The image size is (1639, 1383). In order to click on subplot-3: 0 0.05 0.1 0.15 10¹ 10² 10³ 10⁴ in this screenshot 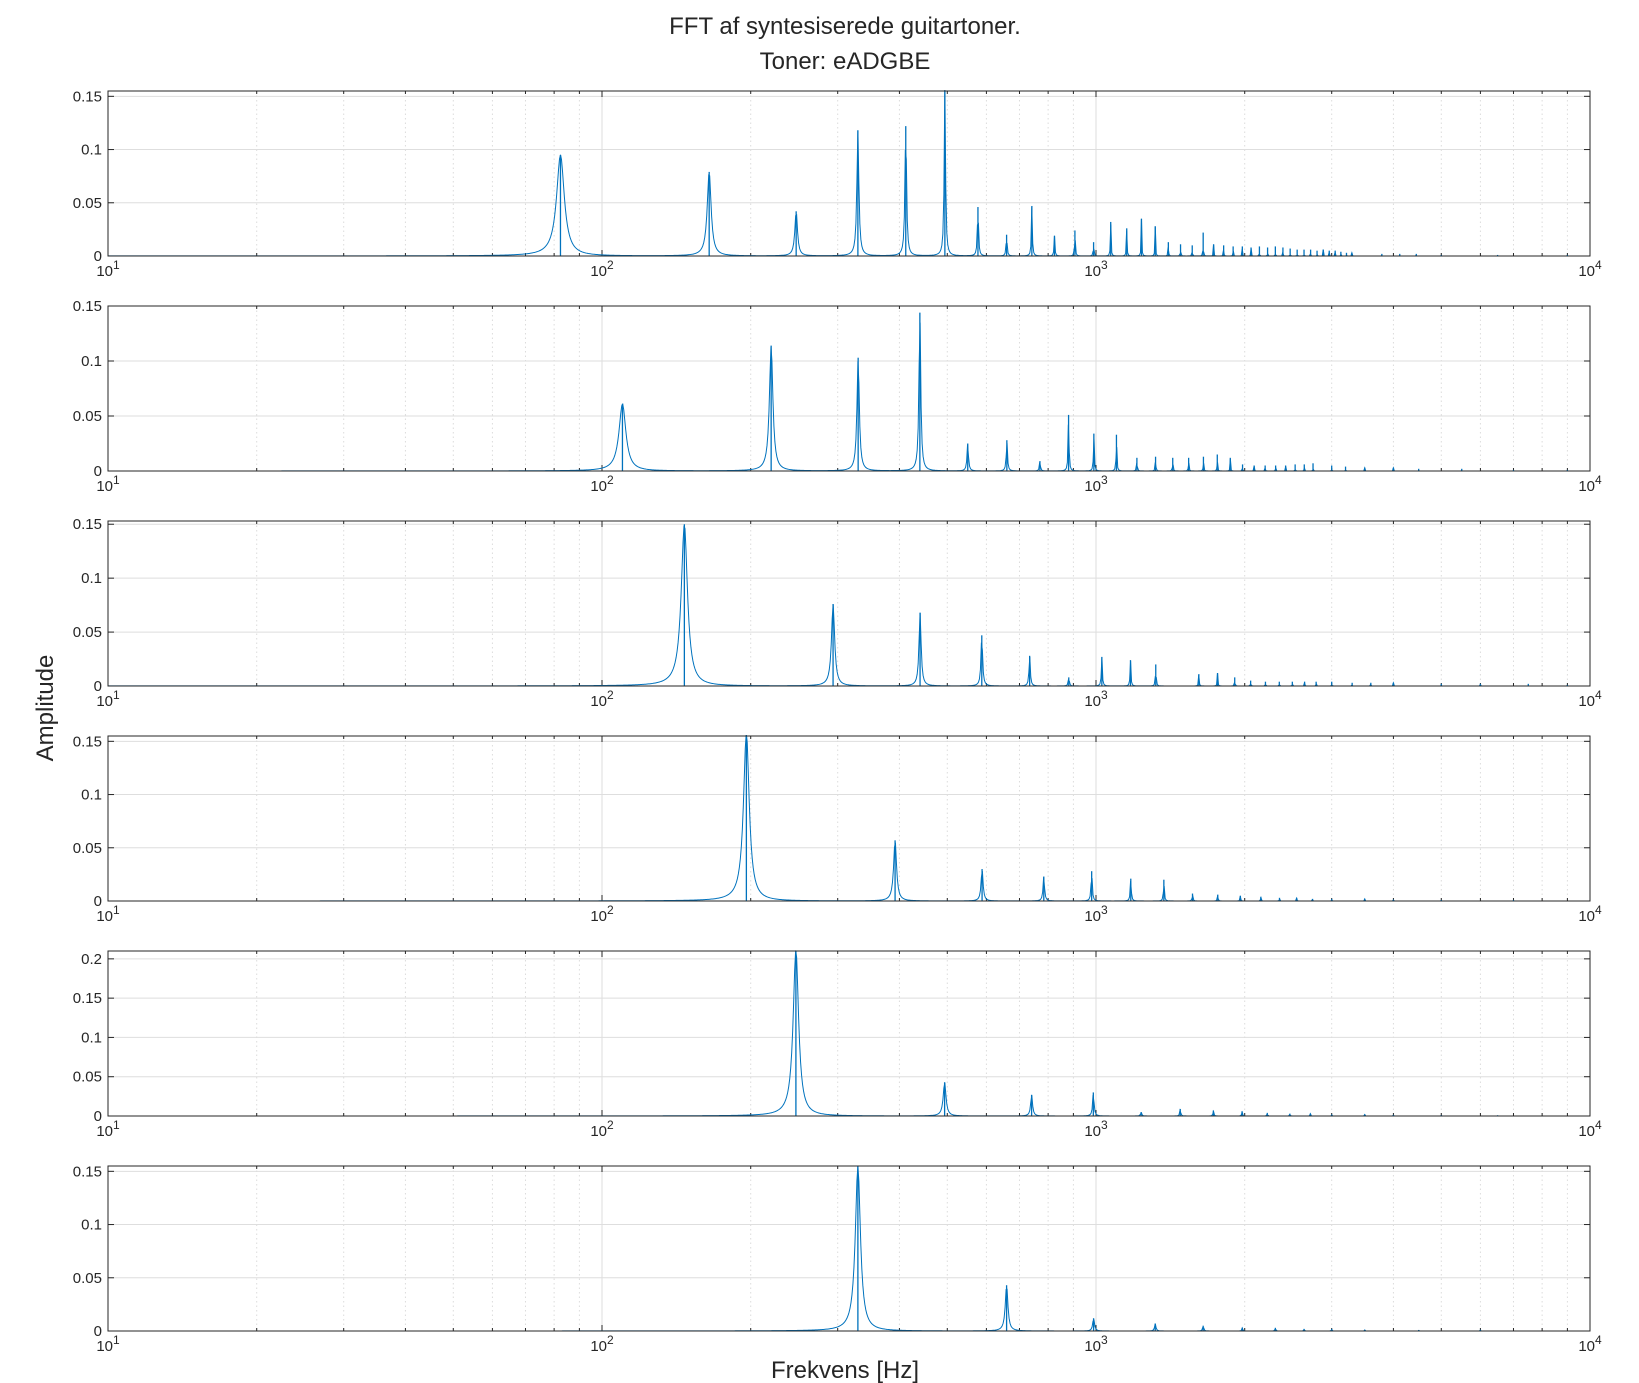, I will do `click(837, 613)`.